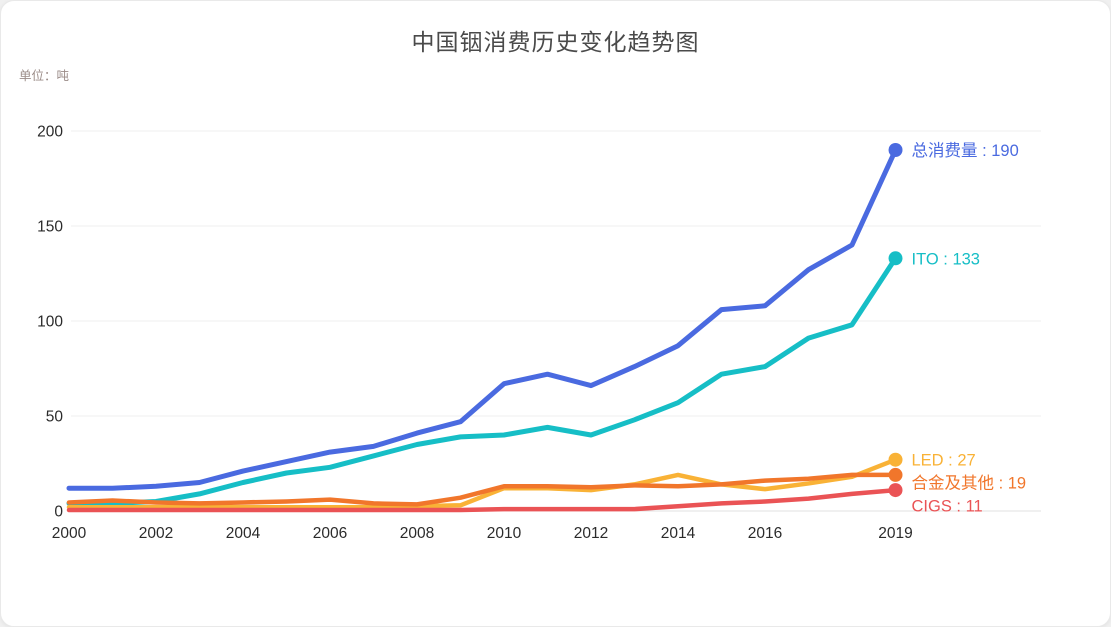 The image size is (1111, 627). What do you see at coordinates (895, 459) in the screenshot?
I see `series-end-dot-led` at bounding box center [895, 459].